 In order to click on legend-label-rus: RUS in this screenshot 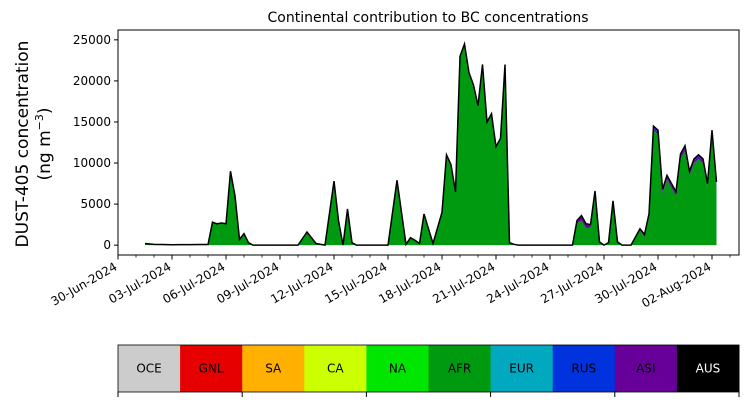, I will do `click(583, 369)`.